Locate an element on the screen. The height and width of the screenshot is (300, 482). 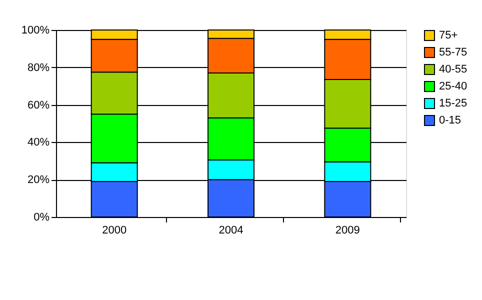
y-tick-label: 0% is located at coordinates (42, 218).